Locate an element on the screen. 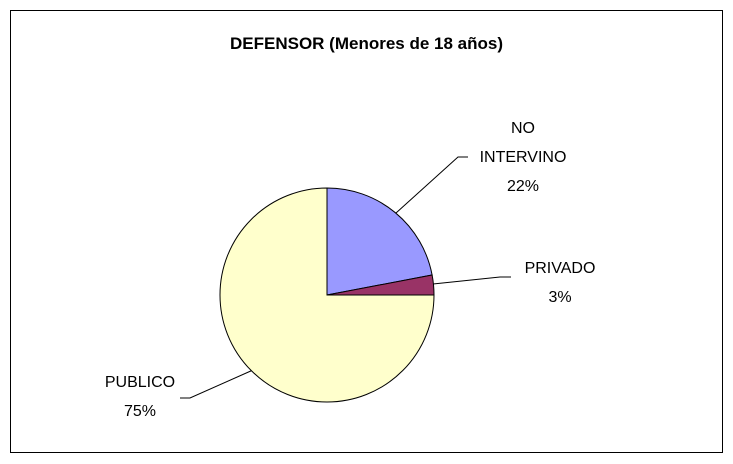 This screenshot has height=464, width=733. slice-label: PUBLICO is located at coordinates (140, 382).